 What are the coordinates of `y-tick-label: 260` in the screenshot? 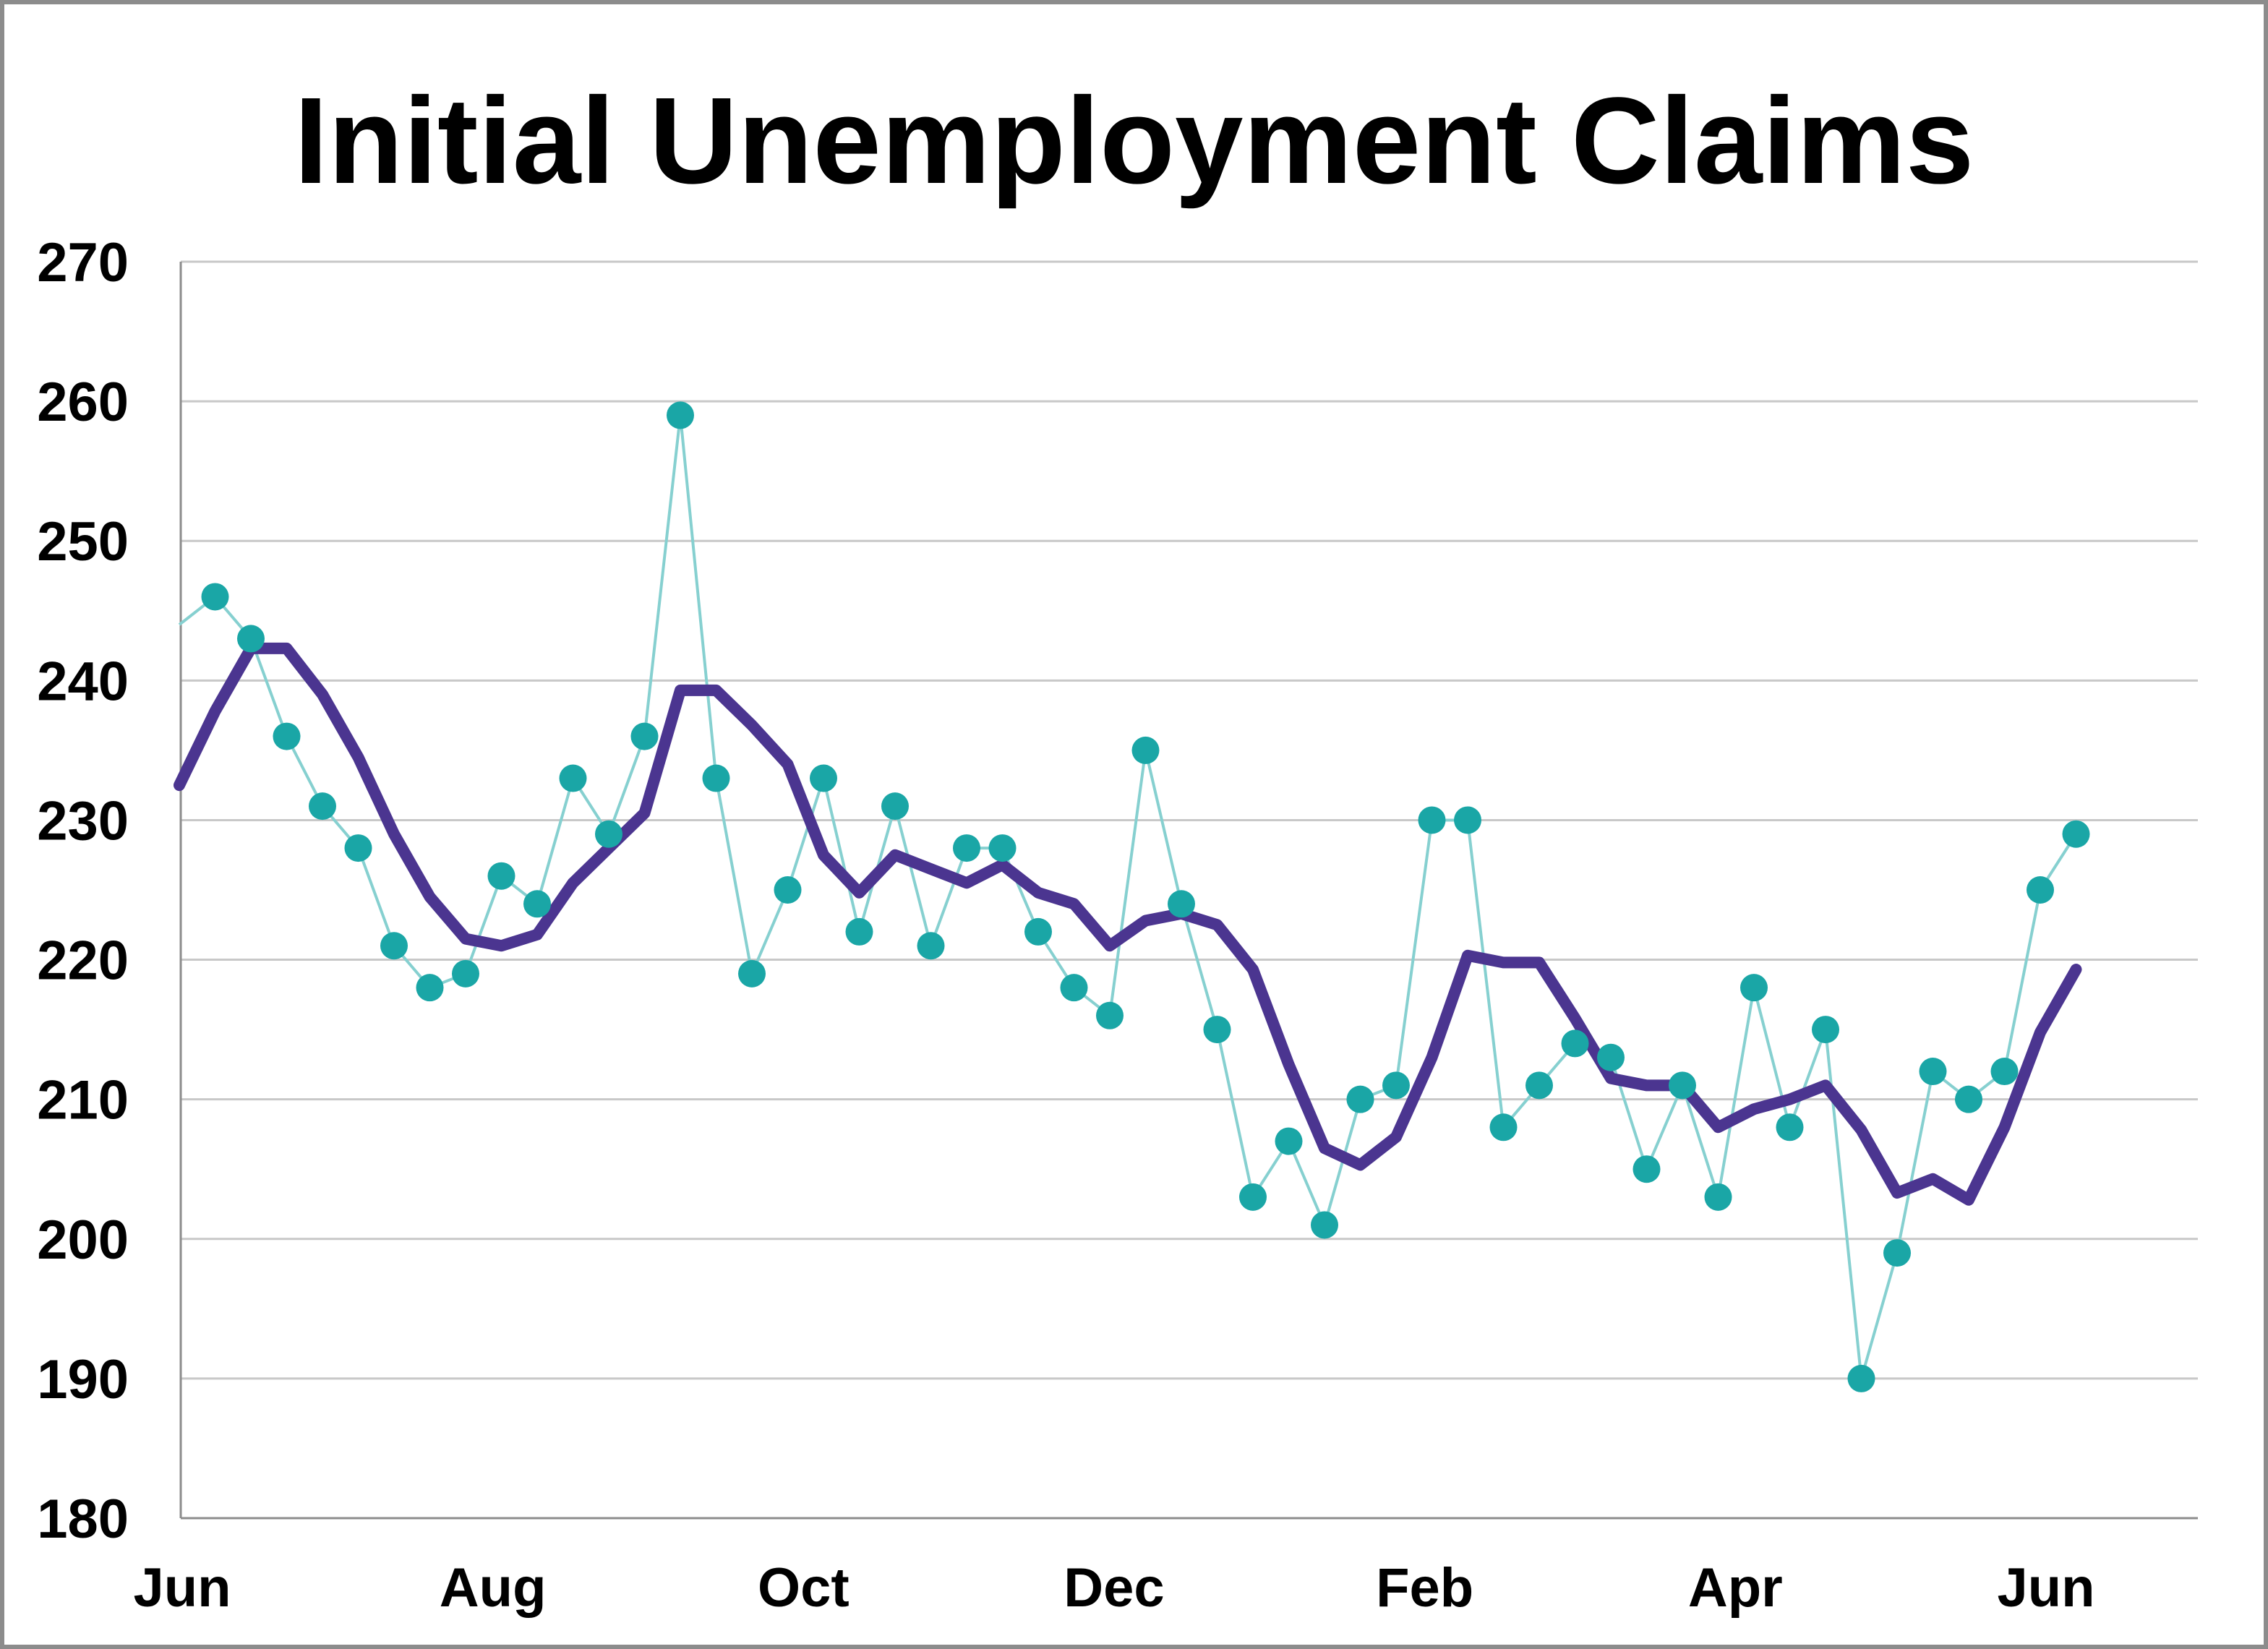 It's located at (83, 402).